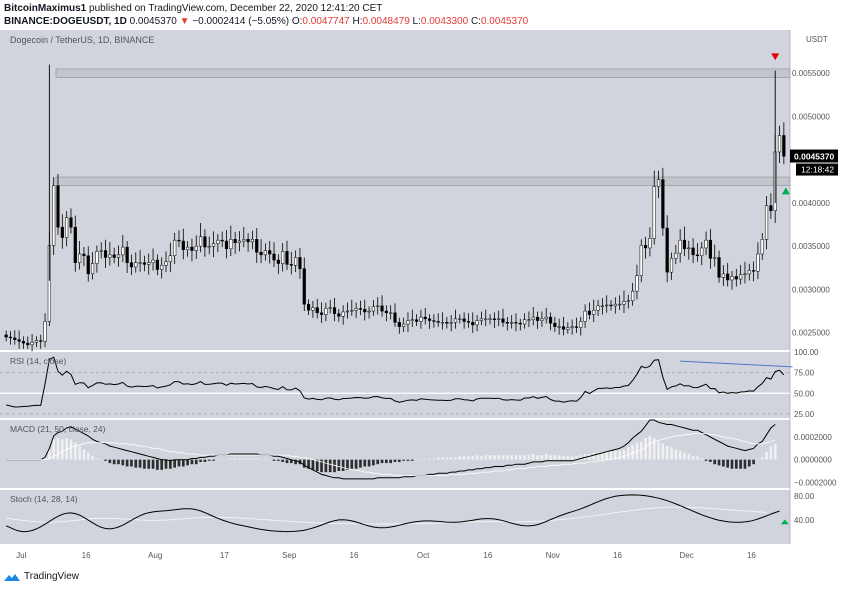  Describe the element at coordinates (391, 454) in the screenshot. I see `macd-signal-line` at that location.